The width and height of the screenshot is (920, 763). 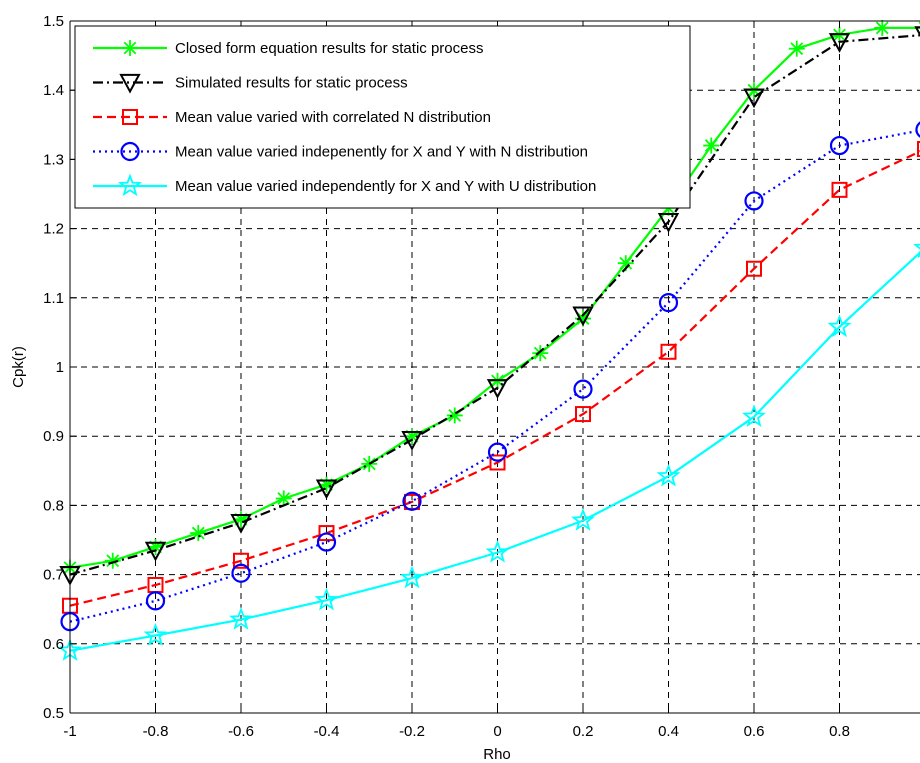 I want to click on x-tick-label: -0.4, so click(x=327, y=731).